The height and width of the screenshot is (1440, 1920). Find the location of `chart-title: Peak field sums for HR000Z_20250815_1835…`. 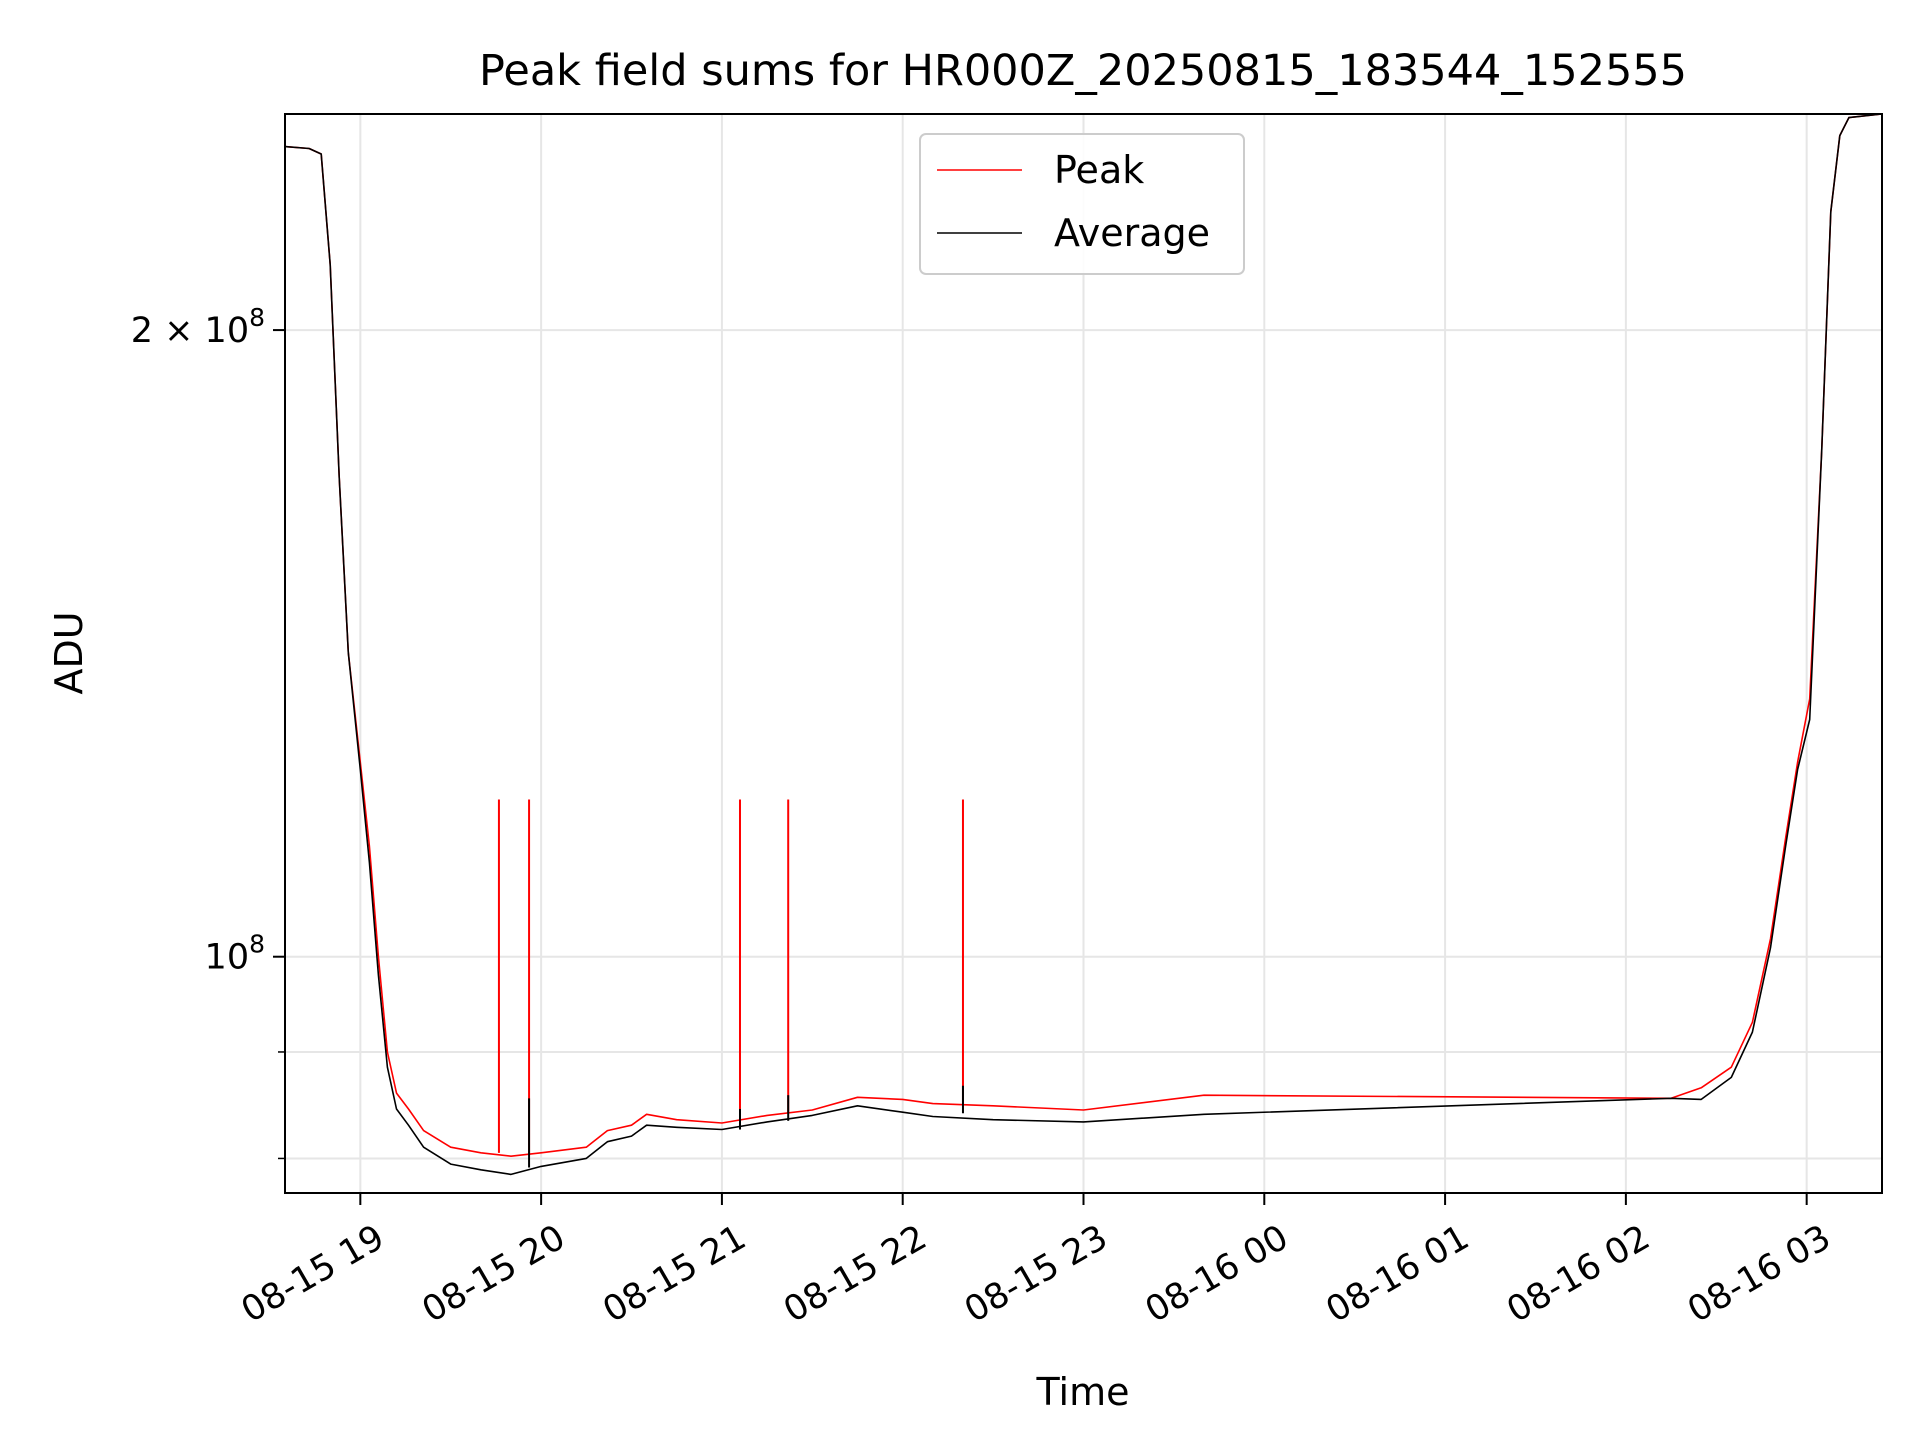

chart-title: Peak field sums for HR000Z_20250815_1835… is located at coordinates (1083, 71).